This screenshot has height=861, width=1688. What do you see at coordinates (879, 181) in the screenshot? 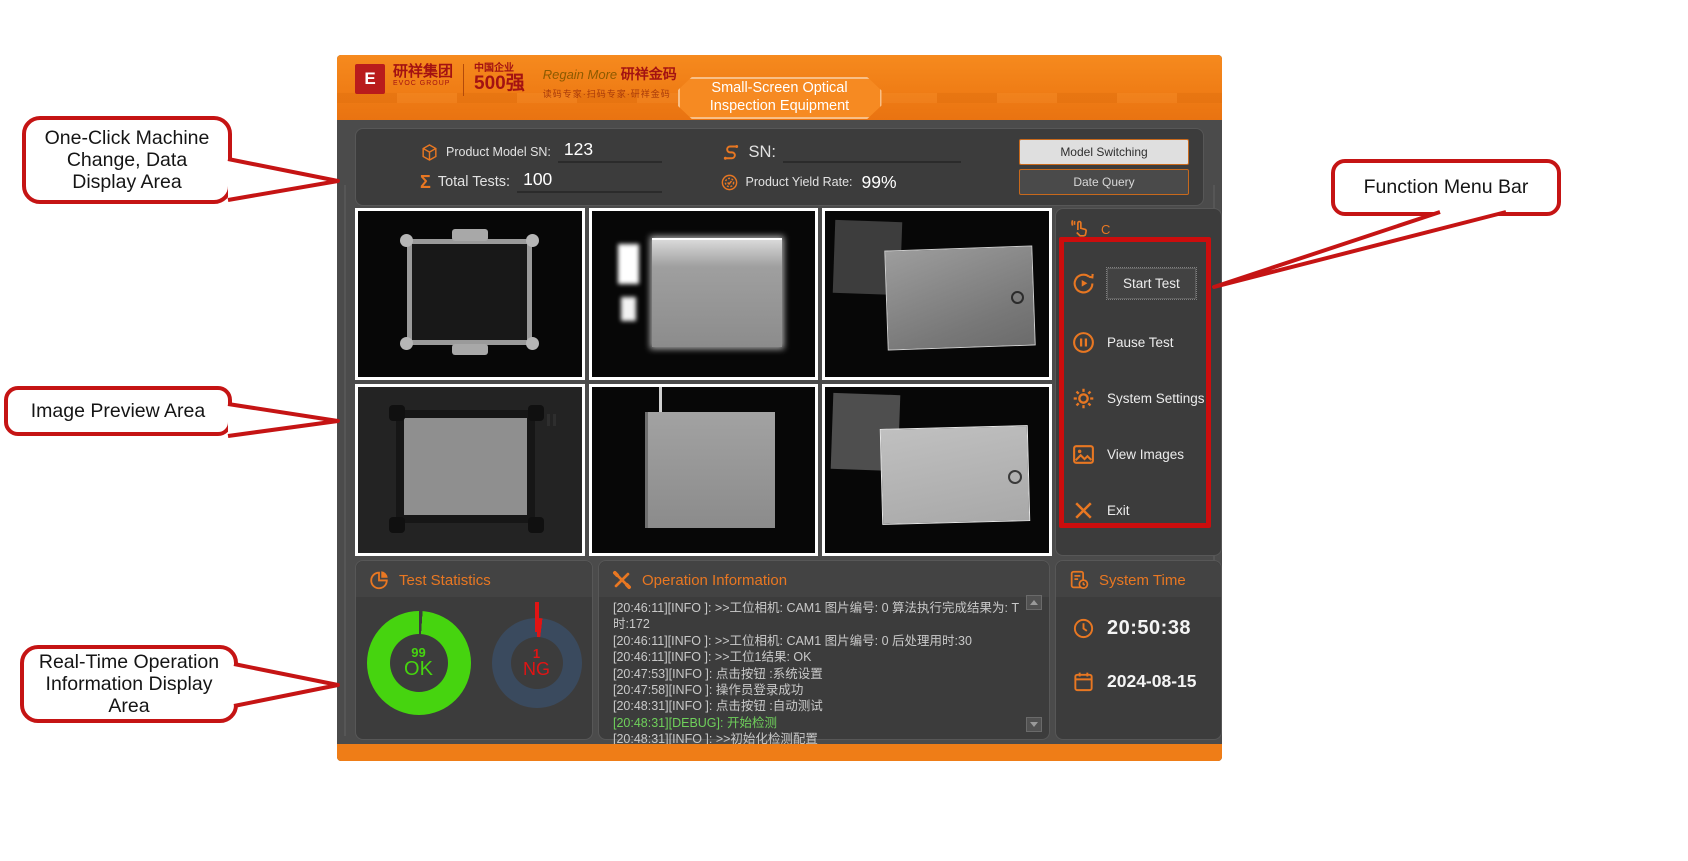
I see `yield-value: 99%` at bounding box center [879, 181].